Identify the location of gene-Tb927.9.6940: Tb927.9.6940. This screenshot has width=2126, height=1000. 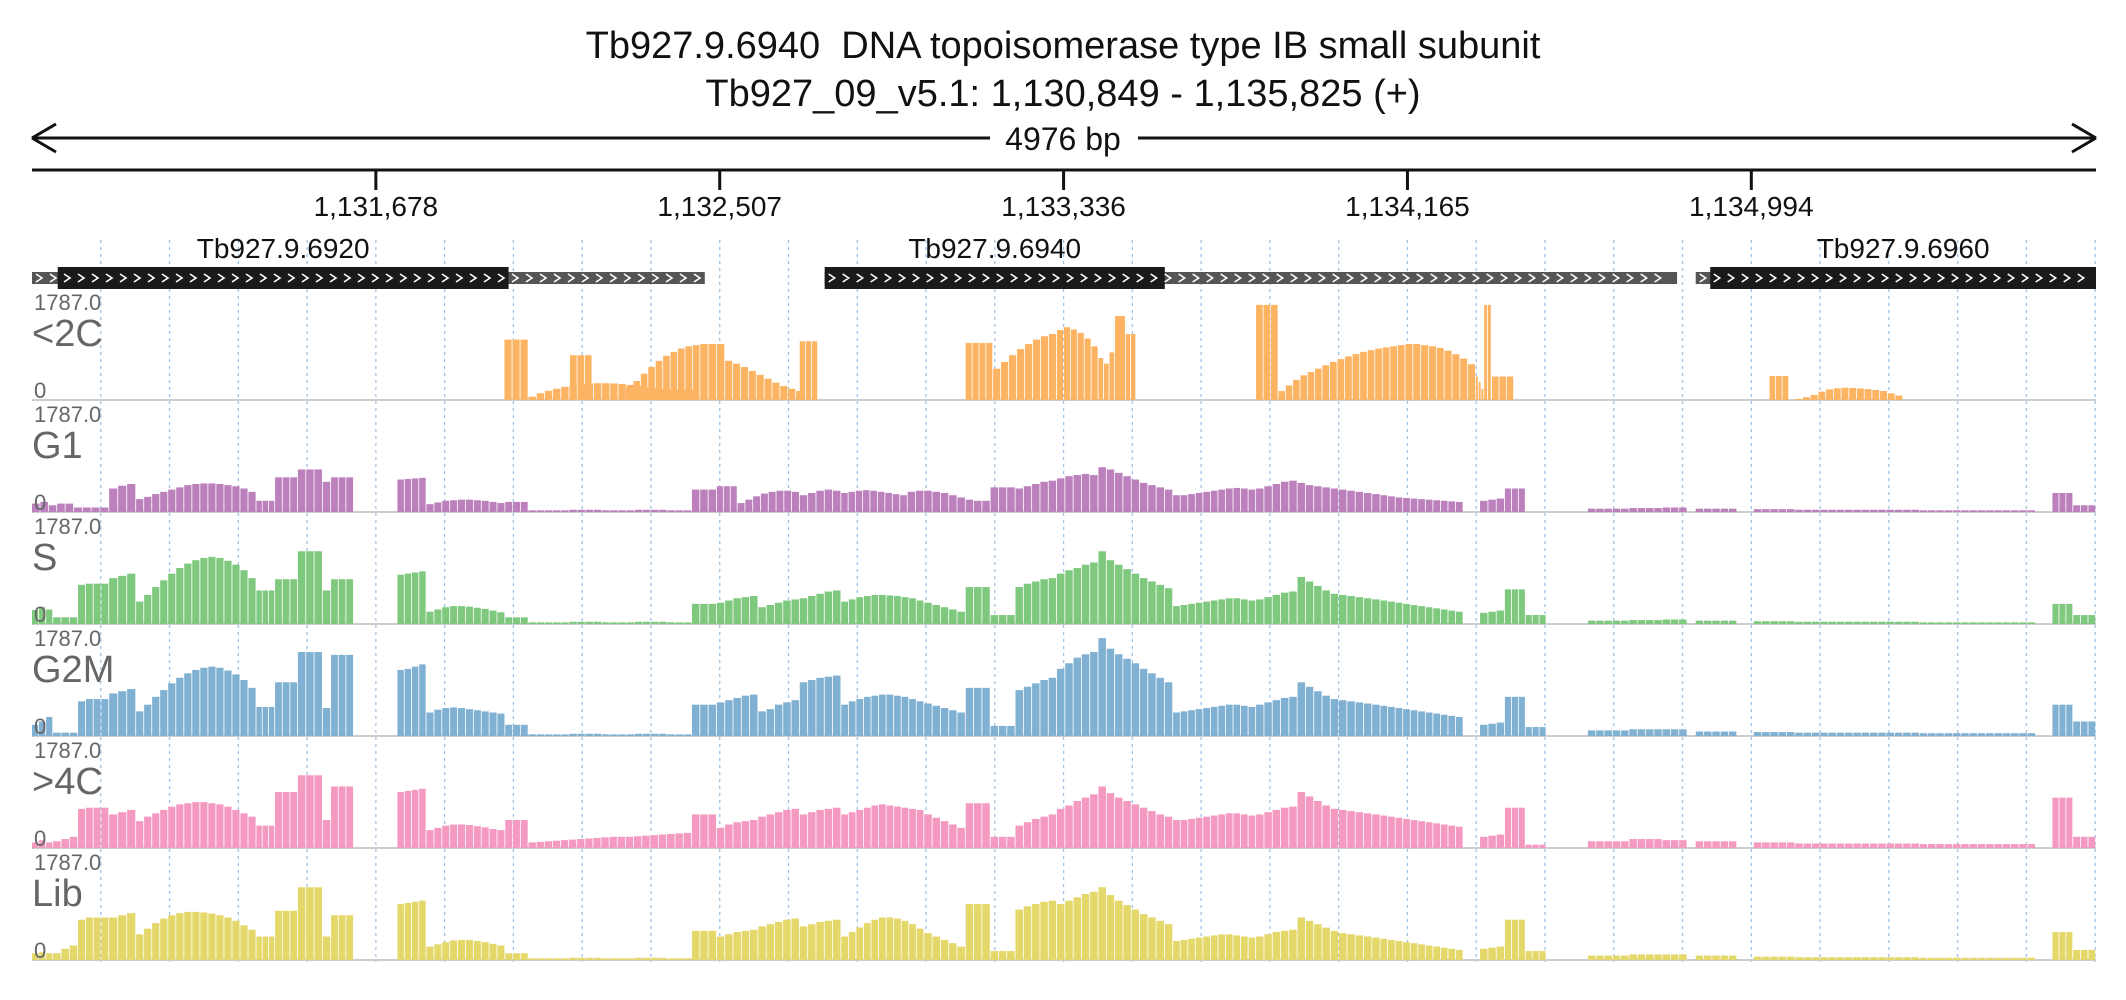
(1251, 261).